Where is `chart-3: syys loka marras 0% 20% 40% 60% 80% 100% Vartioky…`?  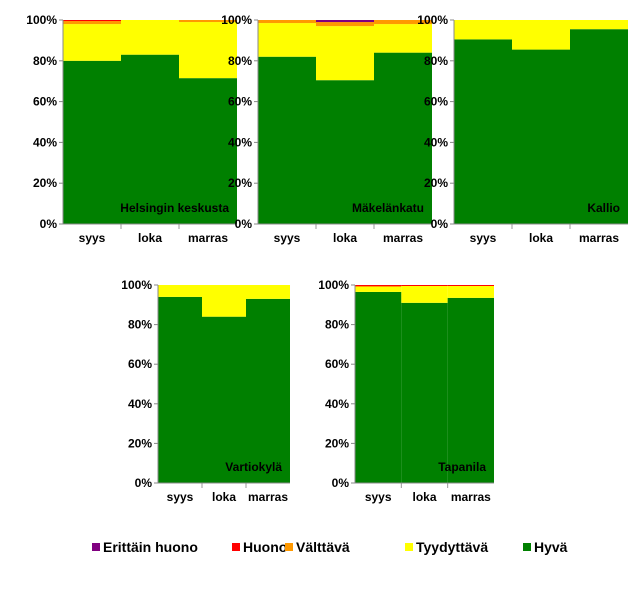 chart-3: syys loka marras 0% 20% 40% 60% 80% 100% Vartioky… is located at coordinates (205, 391).